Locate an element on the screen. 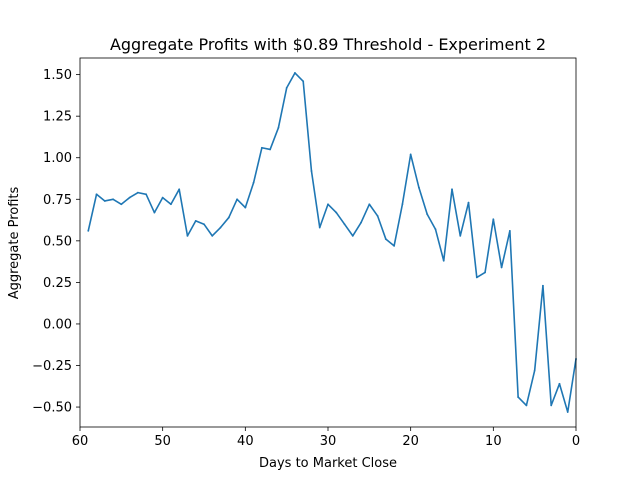 The width and height of the screenshot is (640, 480). y-tick-label: −0.25 is located at coordinates (52, 366).